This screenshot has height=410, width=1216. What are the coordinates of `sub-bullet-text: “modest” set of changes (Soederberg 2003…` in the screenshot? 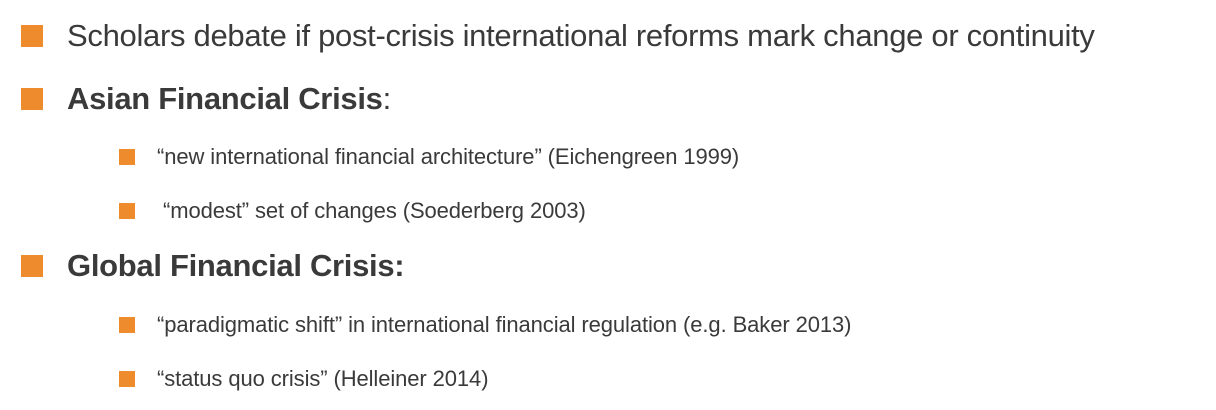 It's located at (371, 210).